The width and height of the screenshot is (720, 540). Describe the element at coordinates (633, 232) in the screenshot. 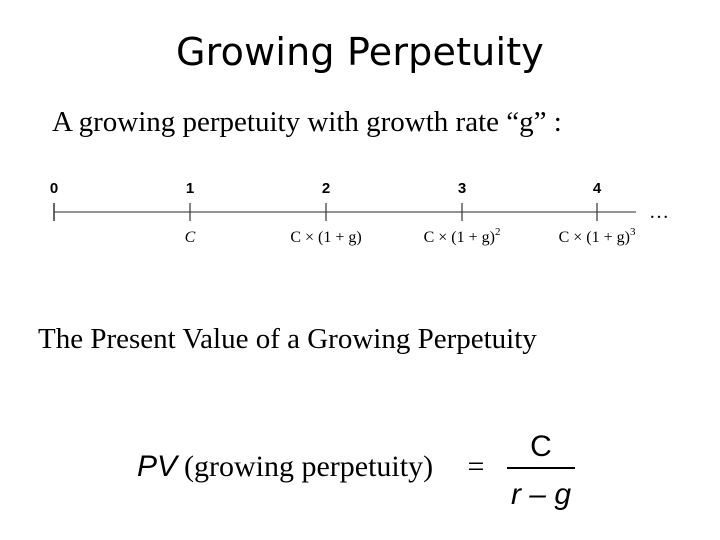

I see `cashflow-exponent-4: 3` at that location.